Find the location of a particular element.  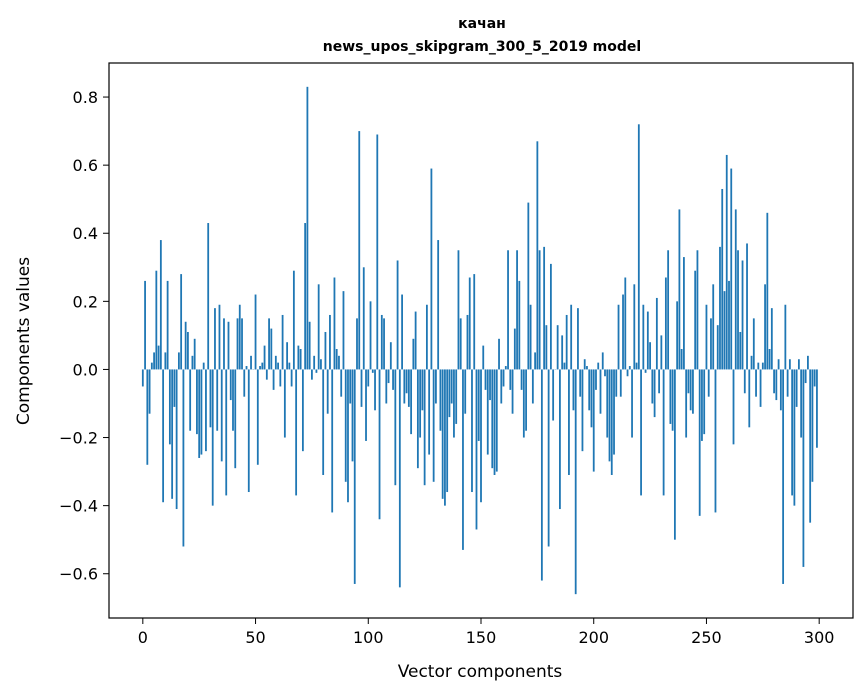

x-axis: 0 50 100 150 200 250 300 is located at coordinates (486, 632).